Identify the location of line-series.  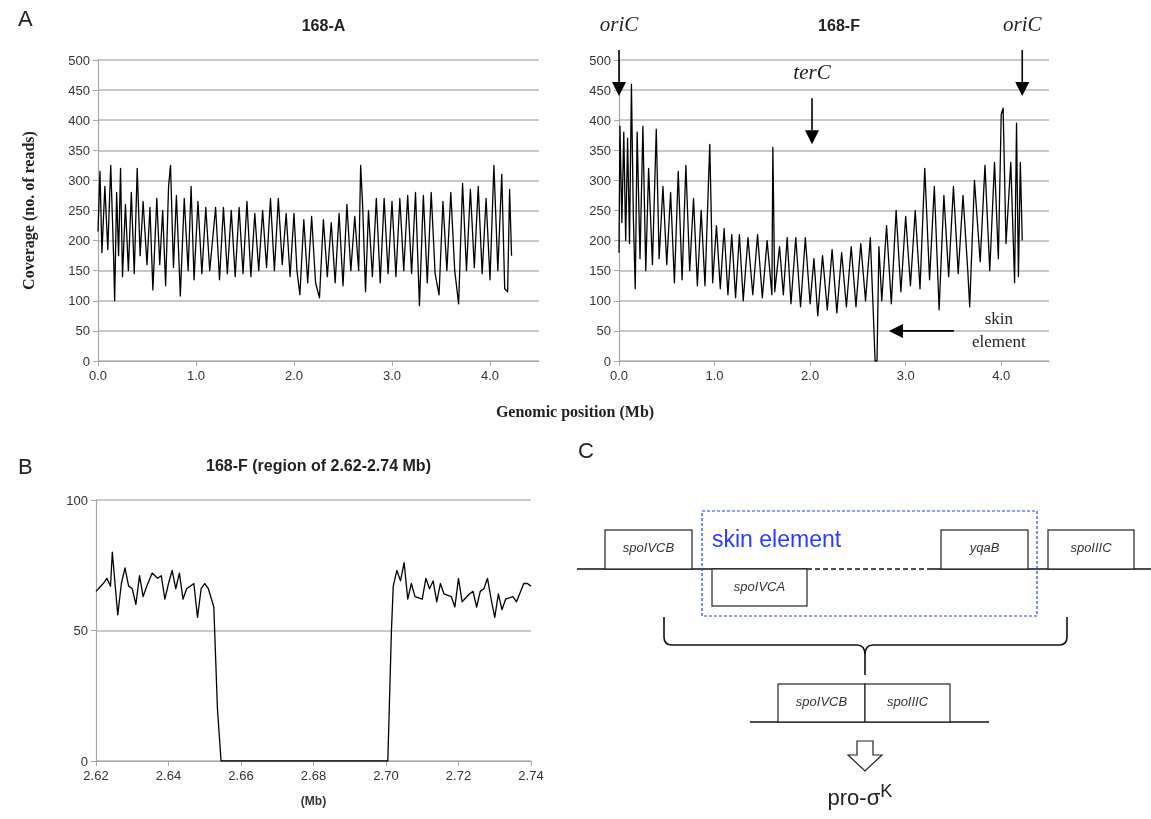
(305, 235).